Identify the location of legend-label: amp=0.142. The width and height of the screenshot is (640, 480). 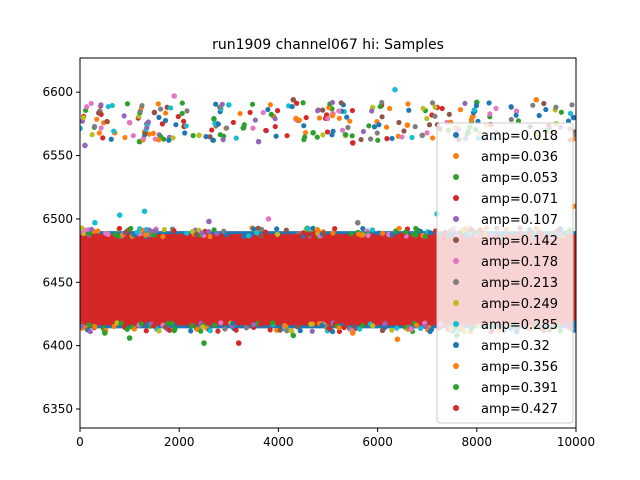
(519, 241).